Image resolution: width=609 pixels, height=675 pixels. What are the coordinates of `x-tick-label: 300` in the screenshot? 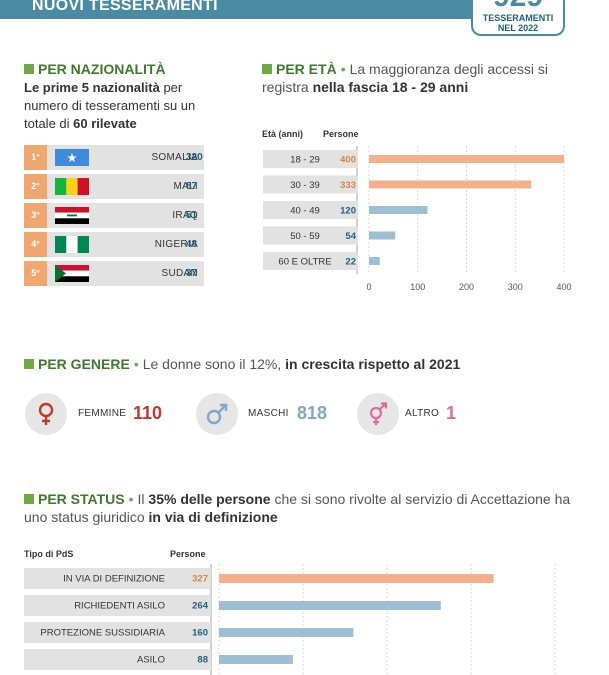 It's located at (515, 287).